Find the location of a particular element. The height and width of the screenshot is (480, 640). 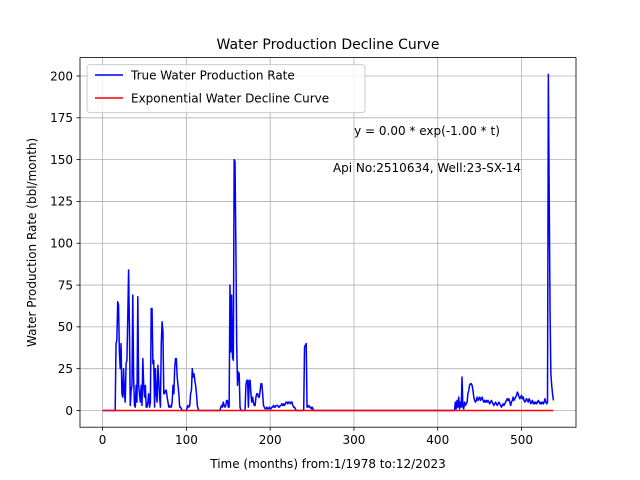

y-tick-label: 25 is located at coordinates (65, 369).